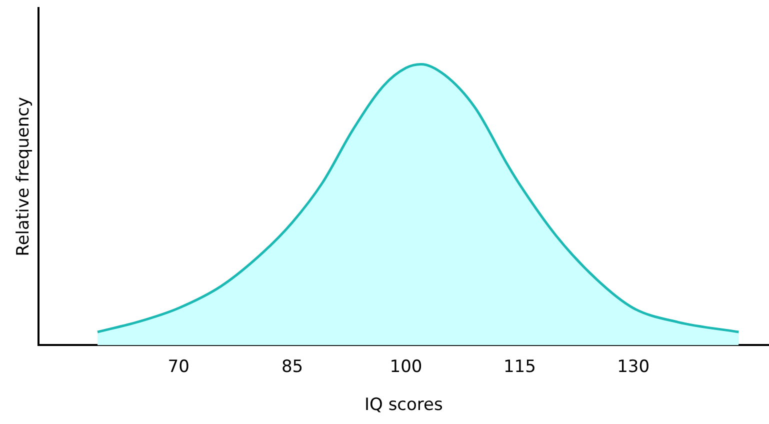  Describe the element at coordinates (179, 366) in the screenshot. I see `x-tick-label: 70` at that location.